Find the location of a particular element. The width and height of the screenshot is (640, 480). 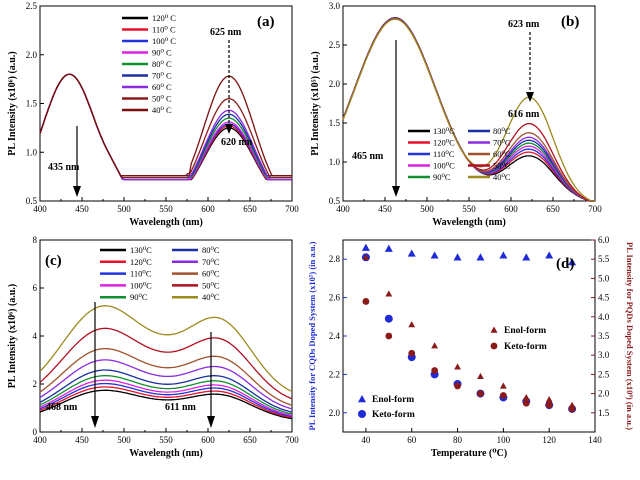

y-tick-label-left: 2.8 is located at coordinates (335, 259).